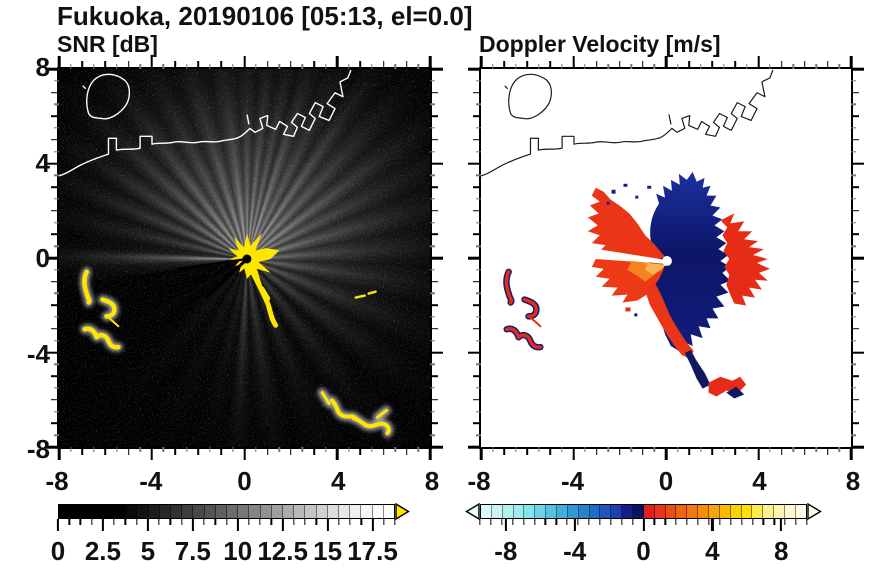  I want to click on colorbar-tick-label: 12.5, so click(282, 551).